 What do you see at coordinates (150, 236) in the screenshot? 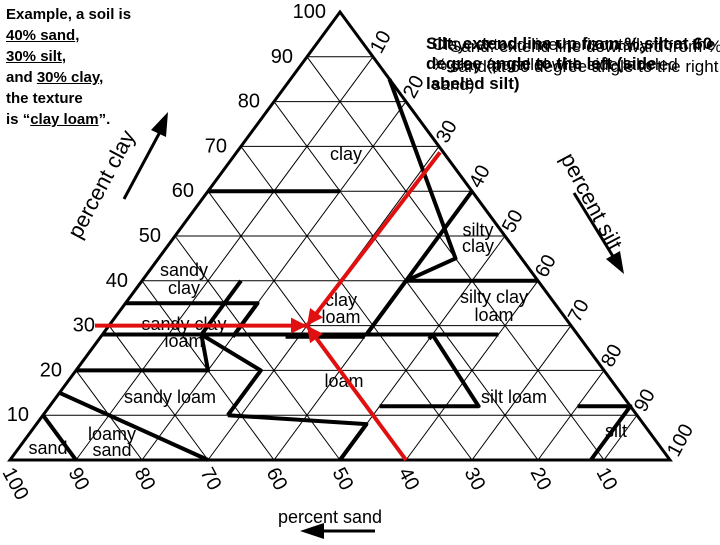
I see `clay-tick-50: 50` at bounding box center [150, 236].